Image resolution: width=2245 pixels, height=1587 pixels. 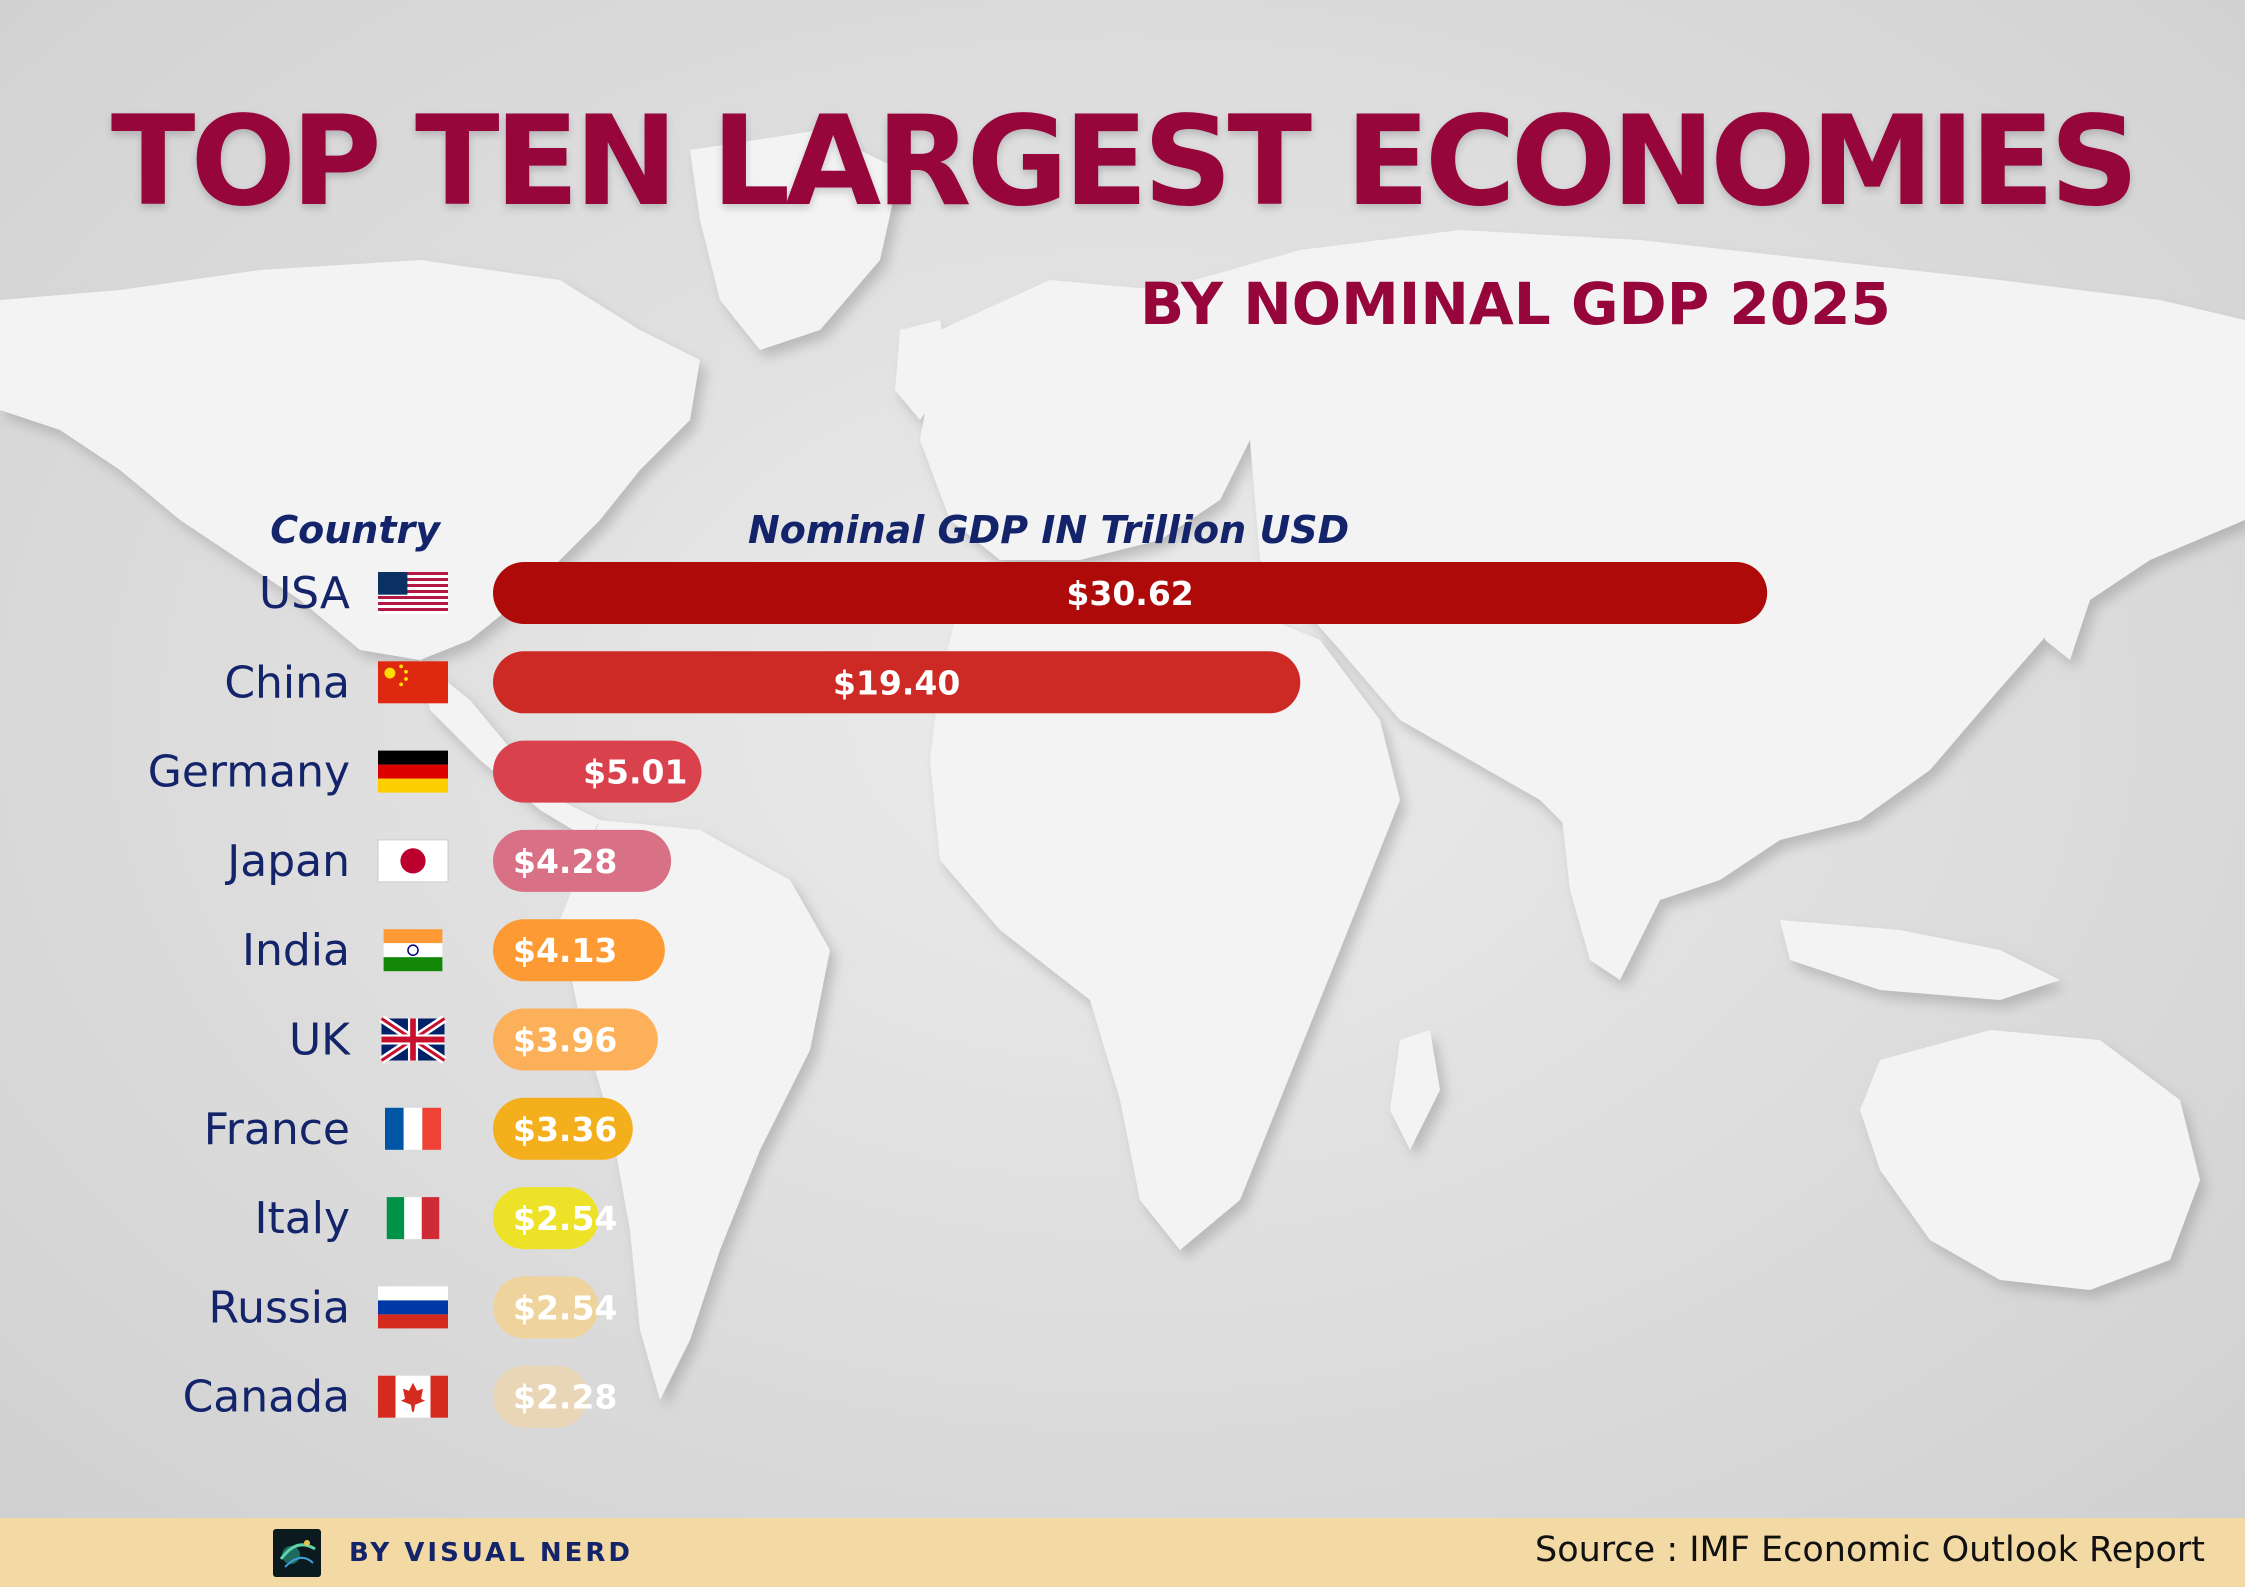 I want to click on value-label-france: $3.36, so click(x=565, y=1129).